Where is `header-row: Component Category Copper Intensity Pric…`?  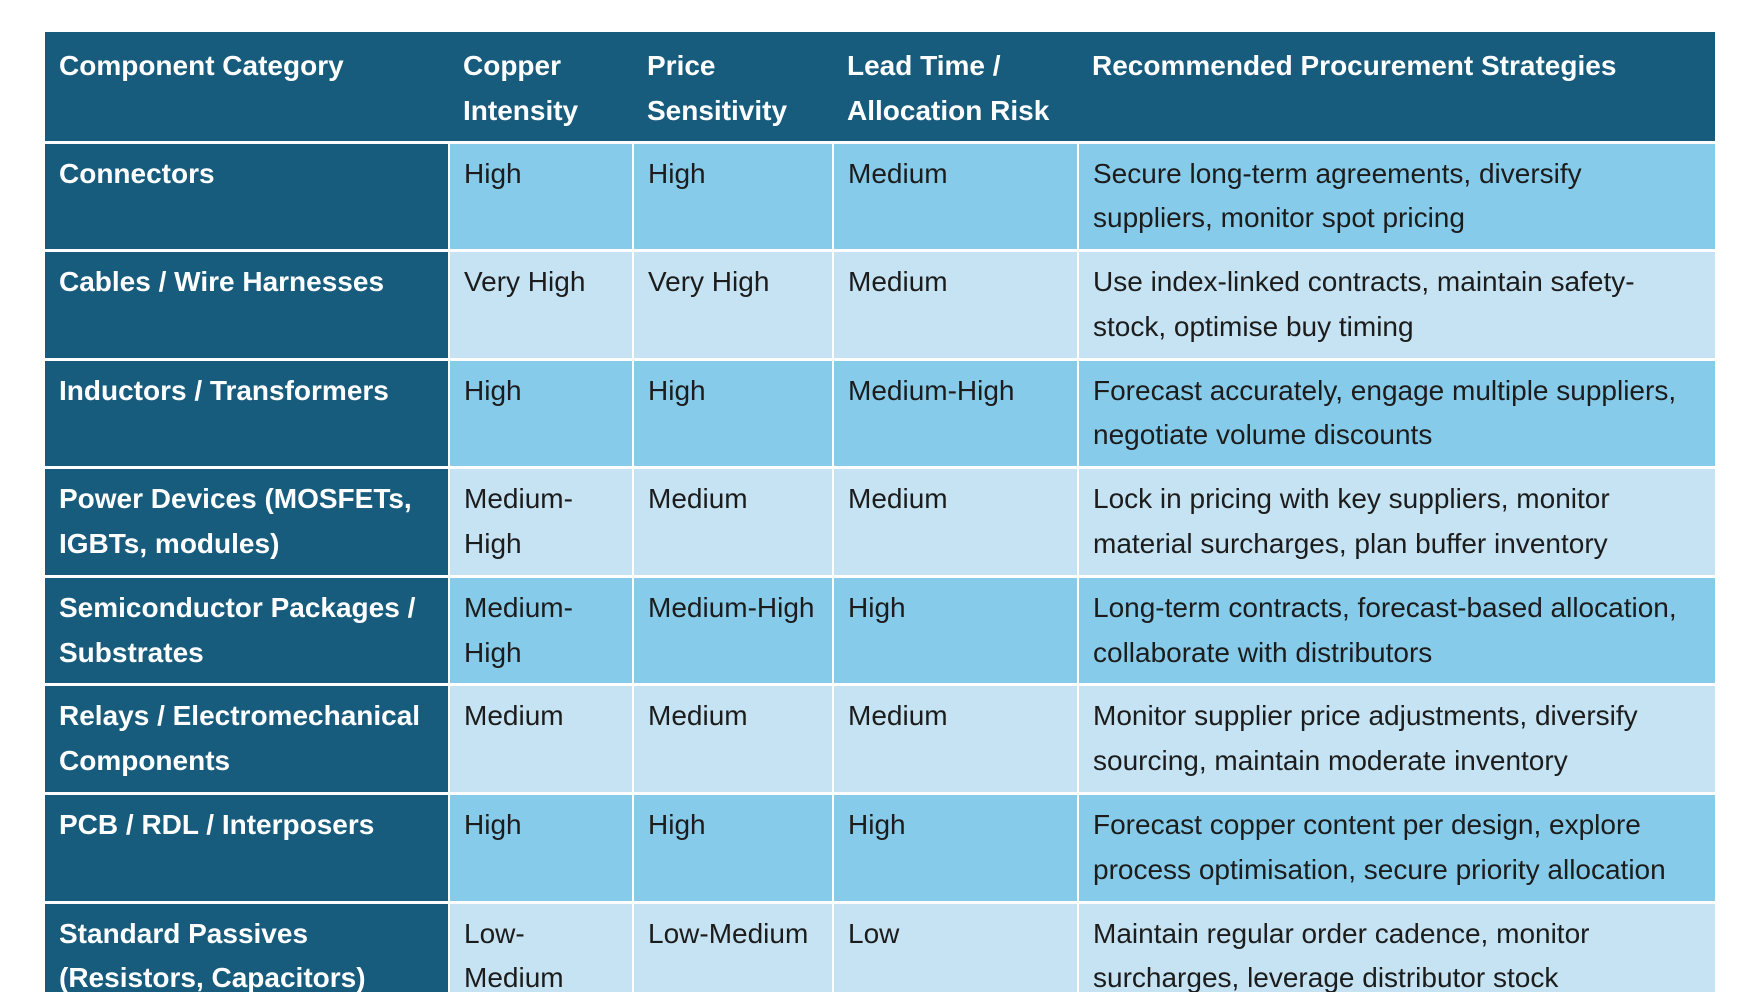 header-row: Component Category Copper Intensity Pric… is located at coordinates (880, 88).